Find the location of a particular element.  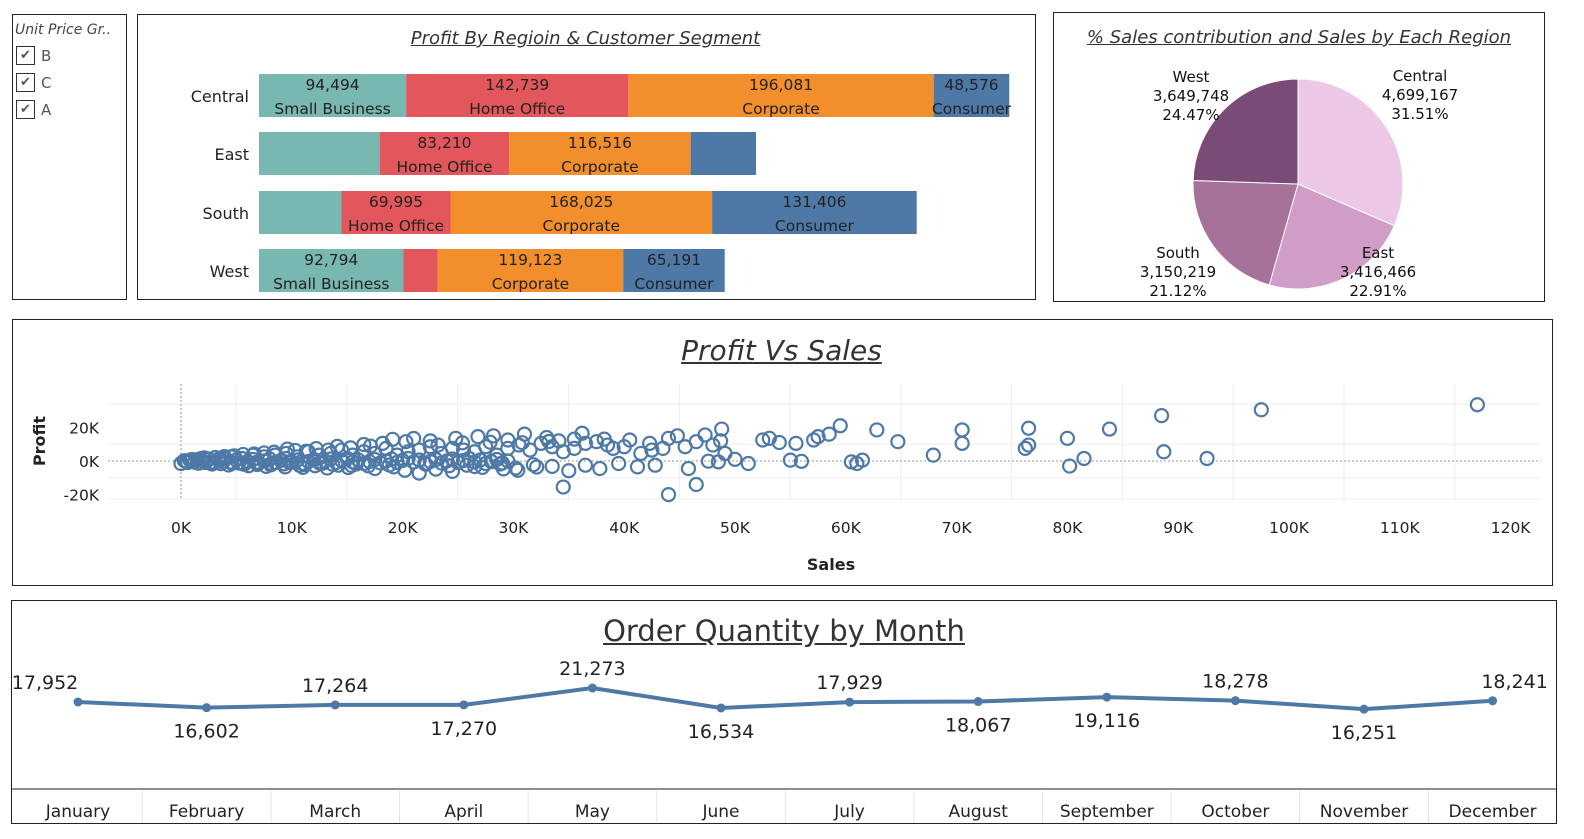

month-label: April is located at coordinates (463, 812).